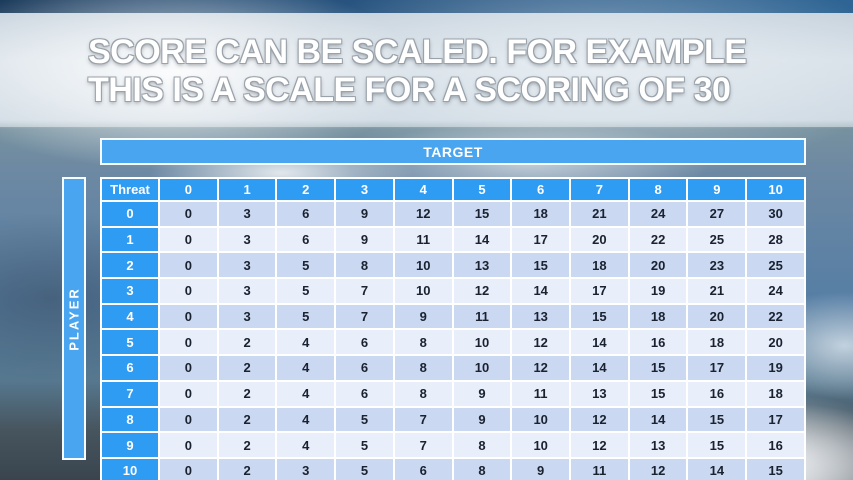 The height and width of the screenshot is (480, 853). Describe the element at coordinates (775, 189) in the screenshot. I see `target-value-header: 10` at that location.